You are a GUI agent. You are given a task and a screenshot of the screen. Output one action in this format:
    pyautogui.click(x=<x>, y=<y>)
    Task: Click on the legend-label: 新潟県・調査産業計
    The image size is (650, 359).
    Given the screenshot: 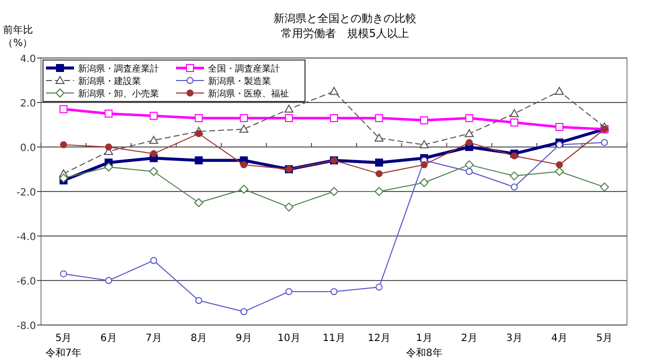 What is the action you would take?
    pyautogui.click(x=118, y=69)
    